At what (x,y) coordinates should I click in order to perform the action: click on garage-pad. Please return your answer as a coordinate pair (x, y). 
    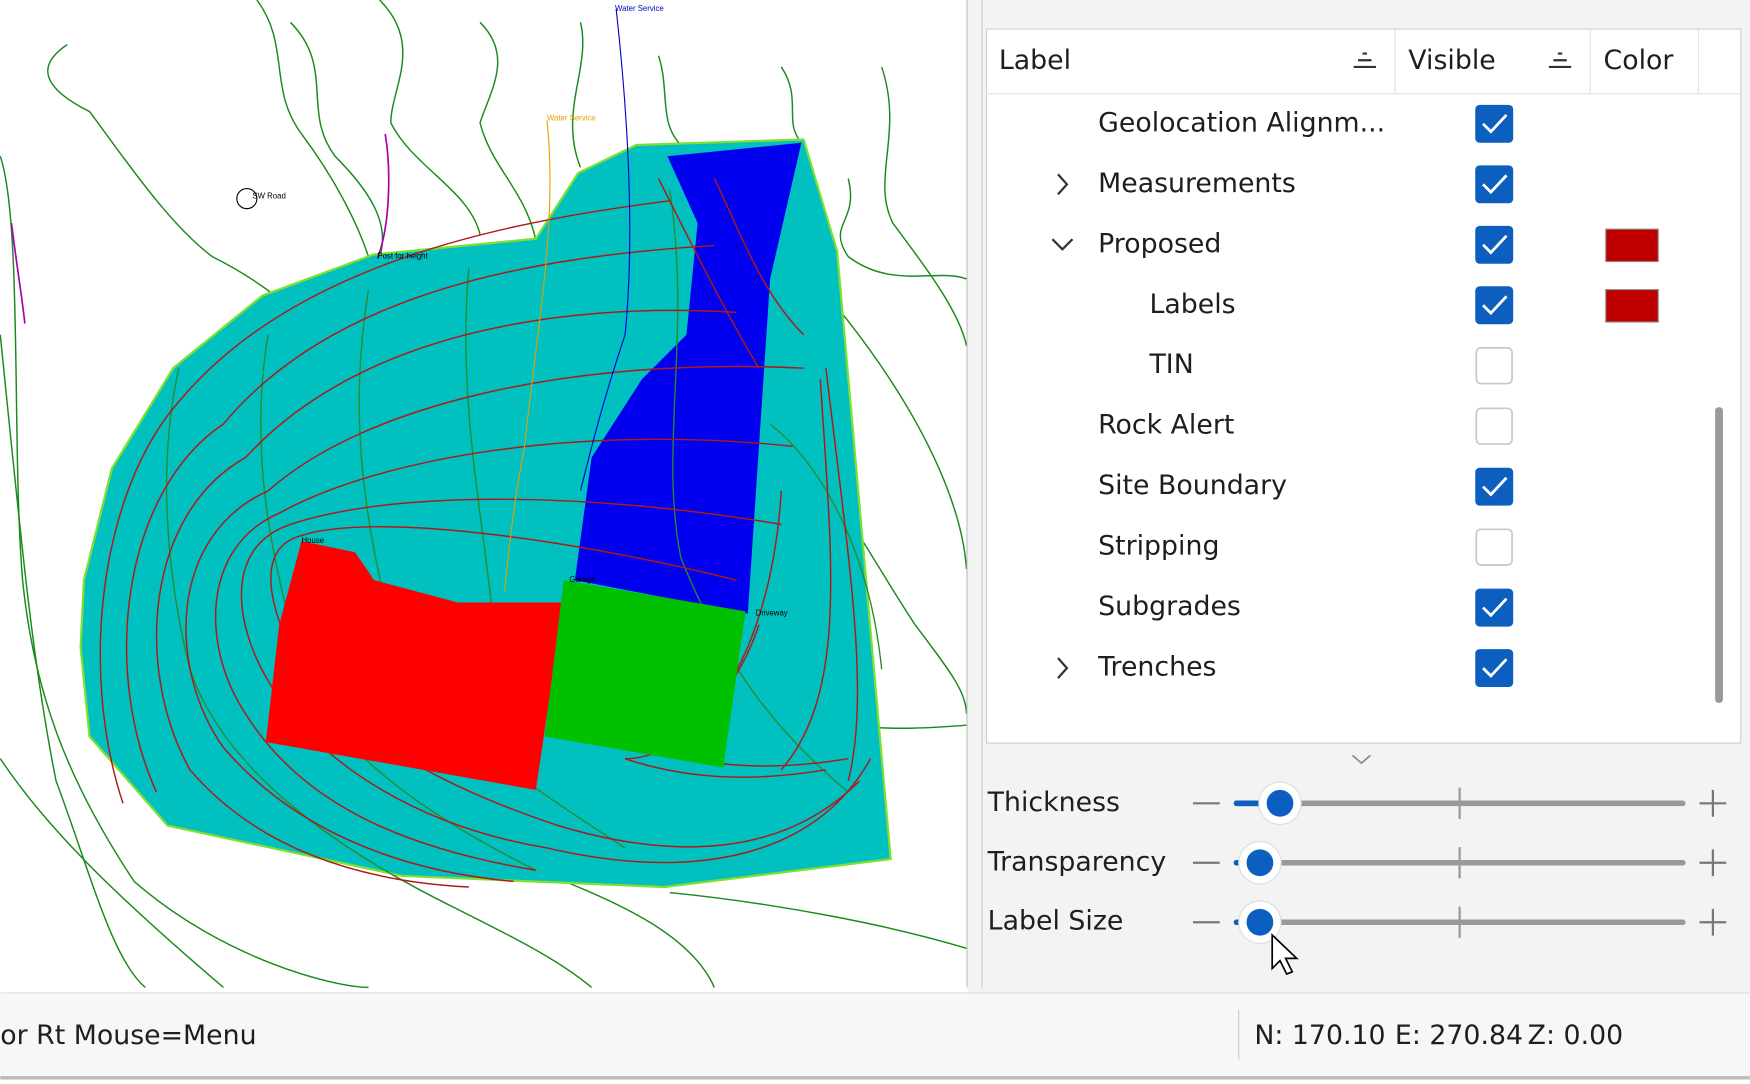
    Looking at the image, I should click on (645, 674).